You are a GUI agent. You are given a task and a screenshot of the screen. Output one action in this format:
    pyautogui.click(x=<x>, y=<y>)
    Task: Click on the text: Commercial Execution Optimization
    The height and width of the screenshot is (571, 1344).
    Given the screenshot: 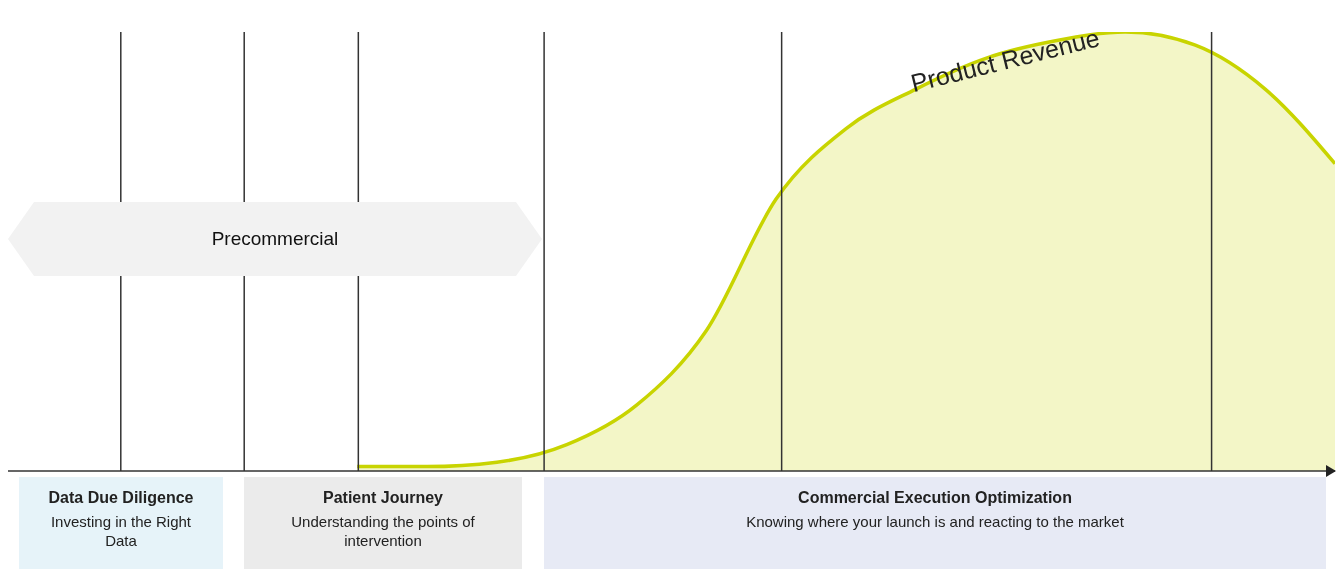 What is the action you would take?
    pyautogui.click(x=935, y=498)
    